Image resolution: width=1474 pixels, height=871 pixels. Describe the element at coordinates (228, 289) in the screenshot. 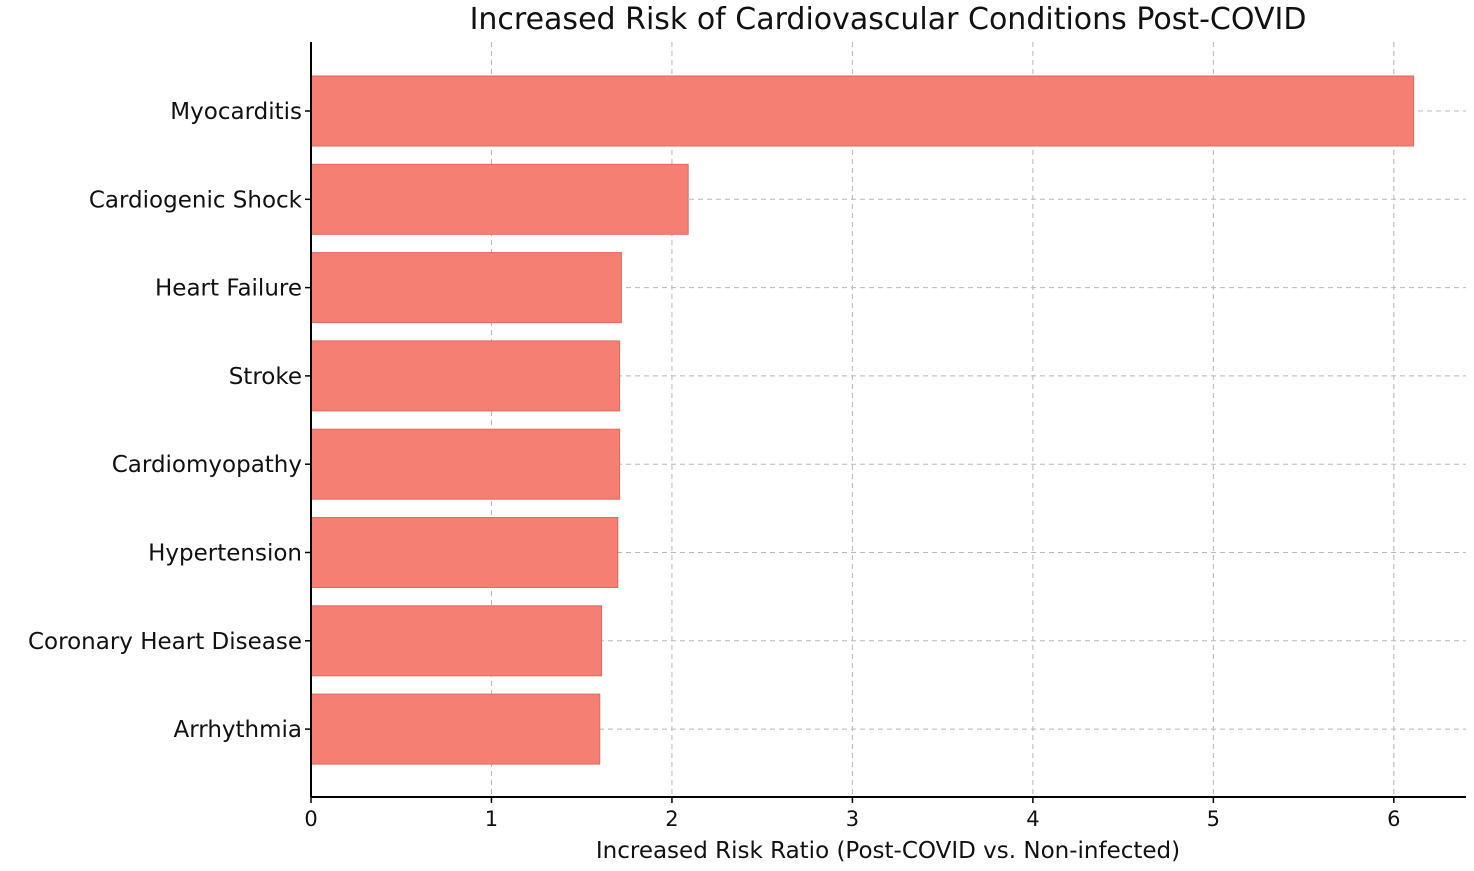

I see `category-label: Heart Failure` at that location.